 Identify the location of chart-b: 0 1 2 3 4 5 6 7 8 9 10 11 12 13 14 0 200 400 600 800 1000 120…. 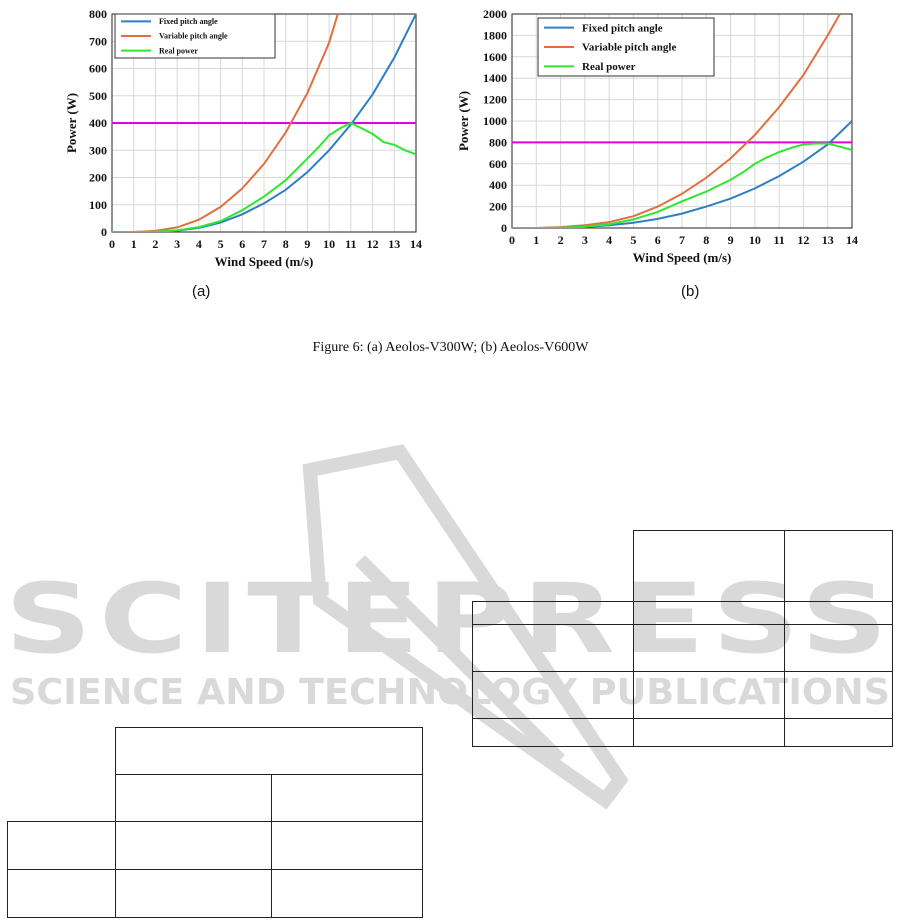
(660, 145).